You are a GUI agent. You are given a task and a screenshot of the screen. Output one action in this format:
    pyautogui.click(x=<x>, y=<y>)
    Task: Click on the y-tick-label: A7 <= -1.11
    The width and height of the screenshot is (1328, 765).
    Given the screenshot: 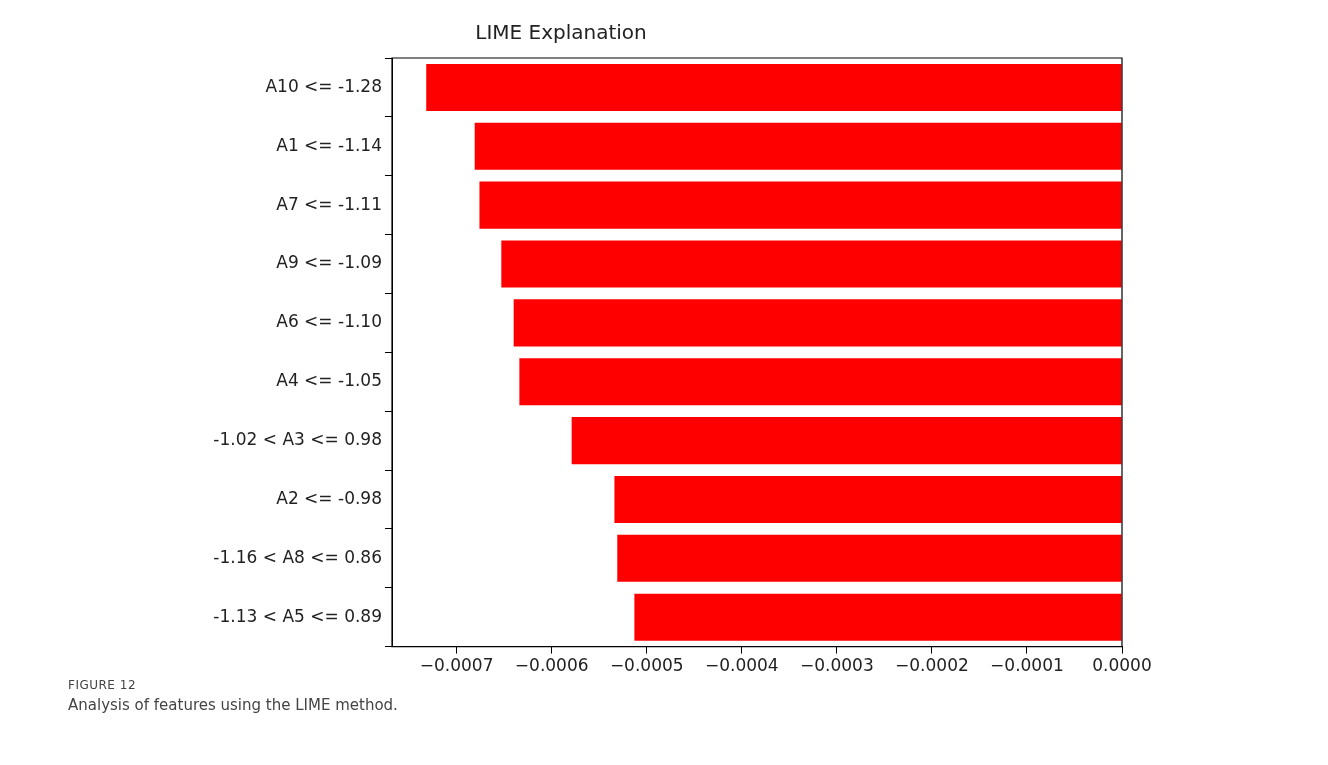 What is the action you would take?
    pyautogui.click(x=329, y=203)
    